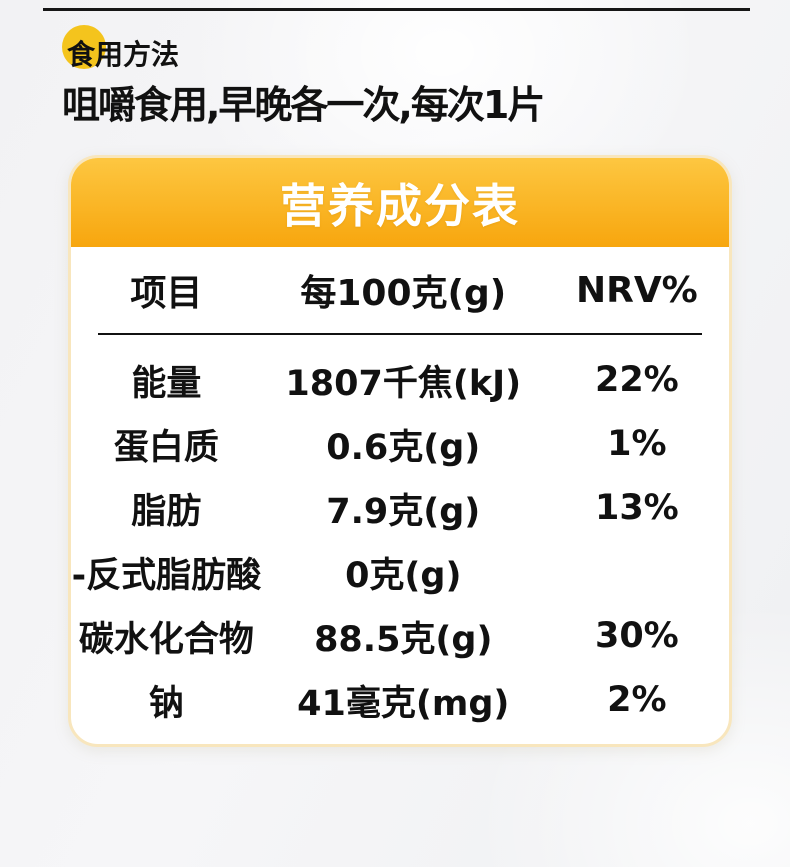 This screenshot has width=790, height=867. What do you see at coordinates (166, 703) in the screenshot?
I see `nutrient-name: 钠` at bounding box center [166, 703].